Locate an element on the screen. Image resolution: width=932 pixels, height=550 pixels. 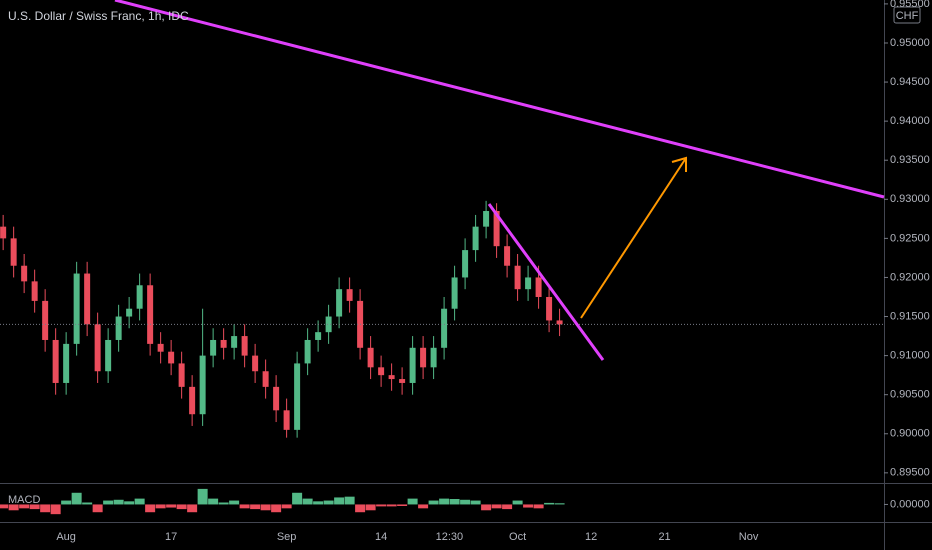
y-tick-label: 0.95500 is located at coordinates (910, 5).